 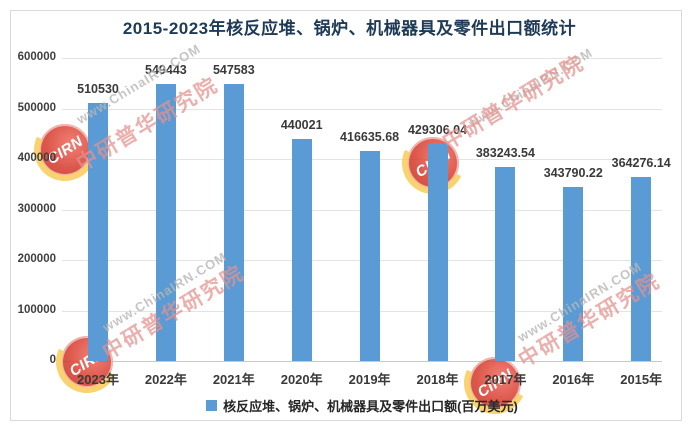 I want to click on y-axis-tick-label: 600000, so click(x=36, y=57).